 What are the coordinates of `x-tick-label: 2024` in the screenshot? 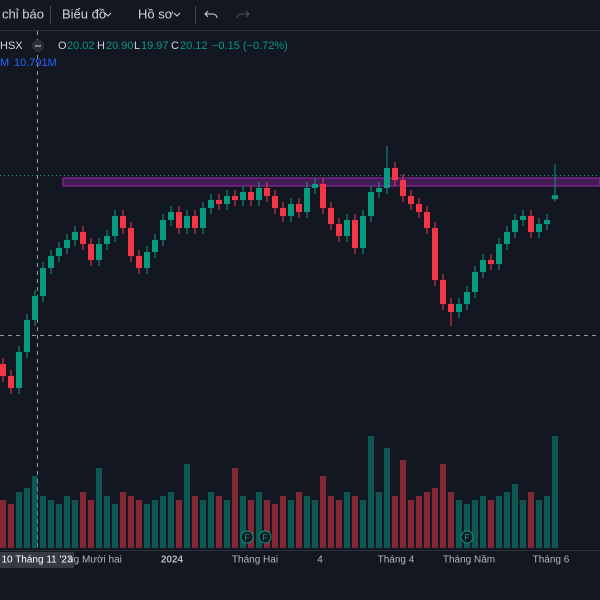 It's located at (172, 560).